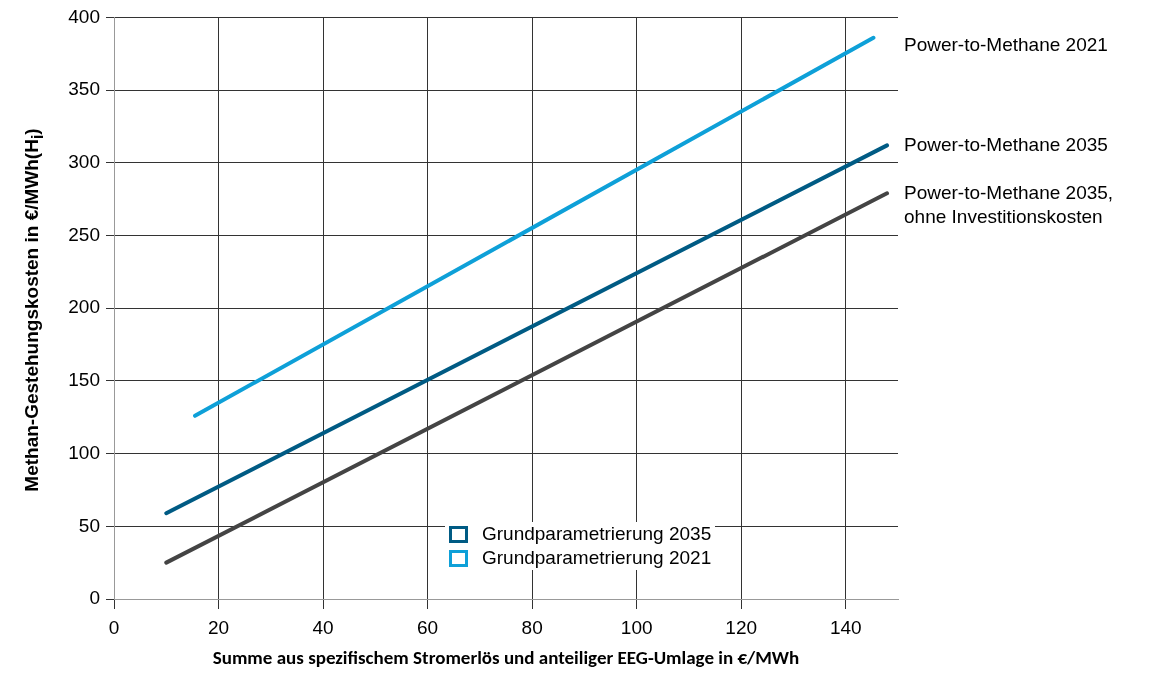 The width and height of the screenshot is (1154, 687). What do you see at coordinates (741, 627) in the screenshot?
I see `x-tick-label: 120` at bounding box center [741, 627].